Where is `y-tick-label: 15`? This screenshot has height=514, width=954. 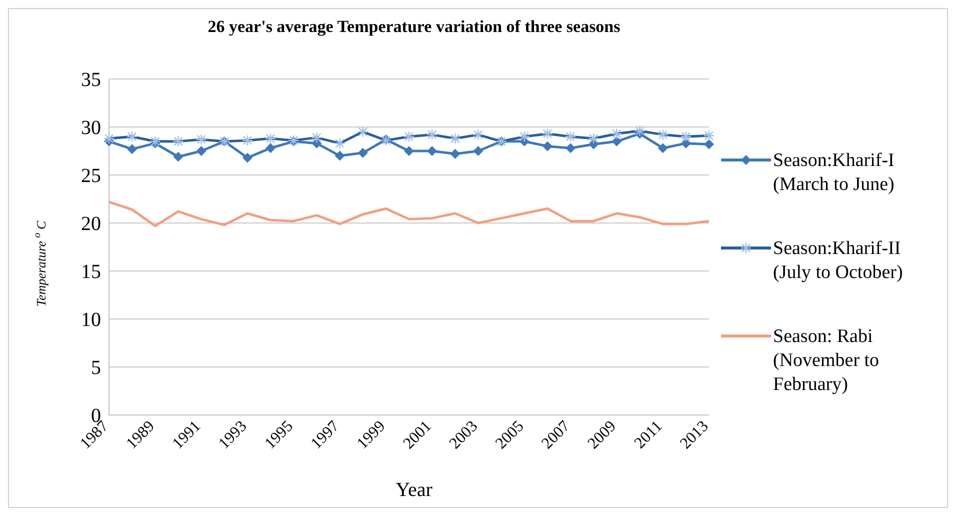 y-tick-label: 15 is located at coordinates (91, 272).